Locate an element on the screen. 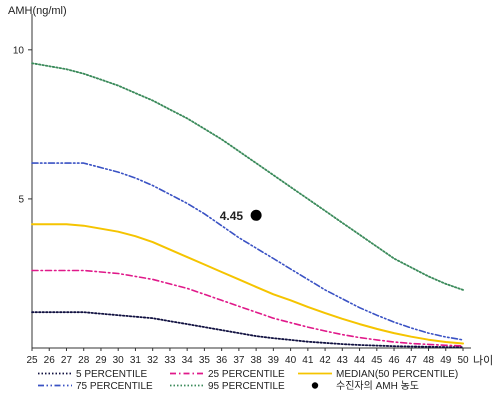 The width and height of the screenshot is (500, 405). x-tick-label: 32 is located at coordinates (153, 360).